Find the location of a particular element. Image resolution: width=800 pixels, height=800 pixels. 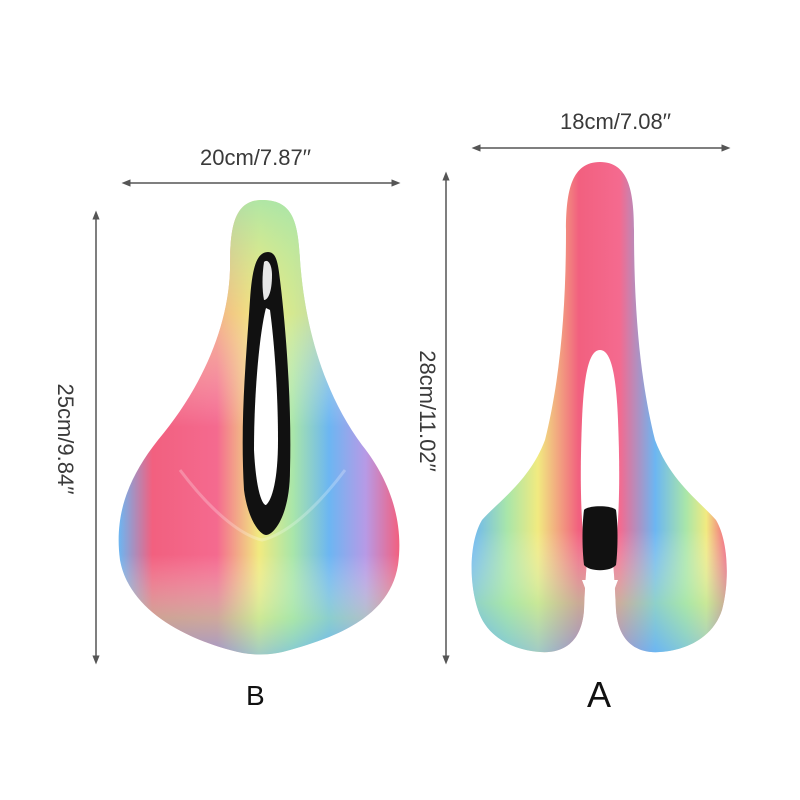

saddle-a-letter: A is located at coordinates (599, 694).